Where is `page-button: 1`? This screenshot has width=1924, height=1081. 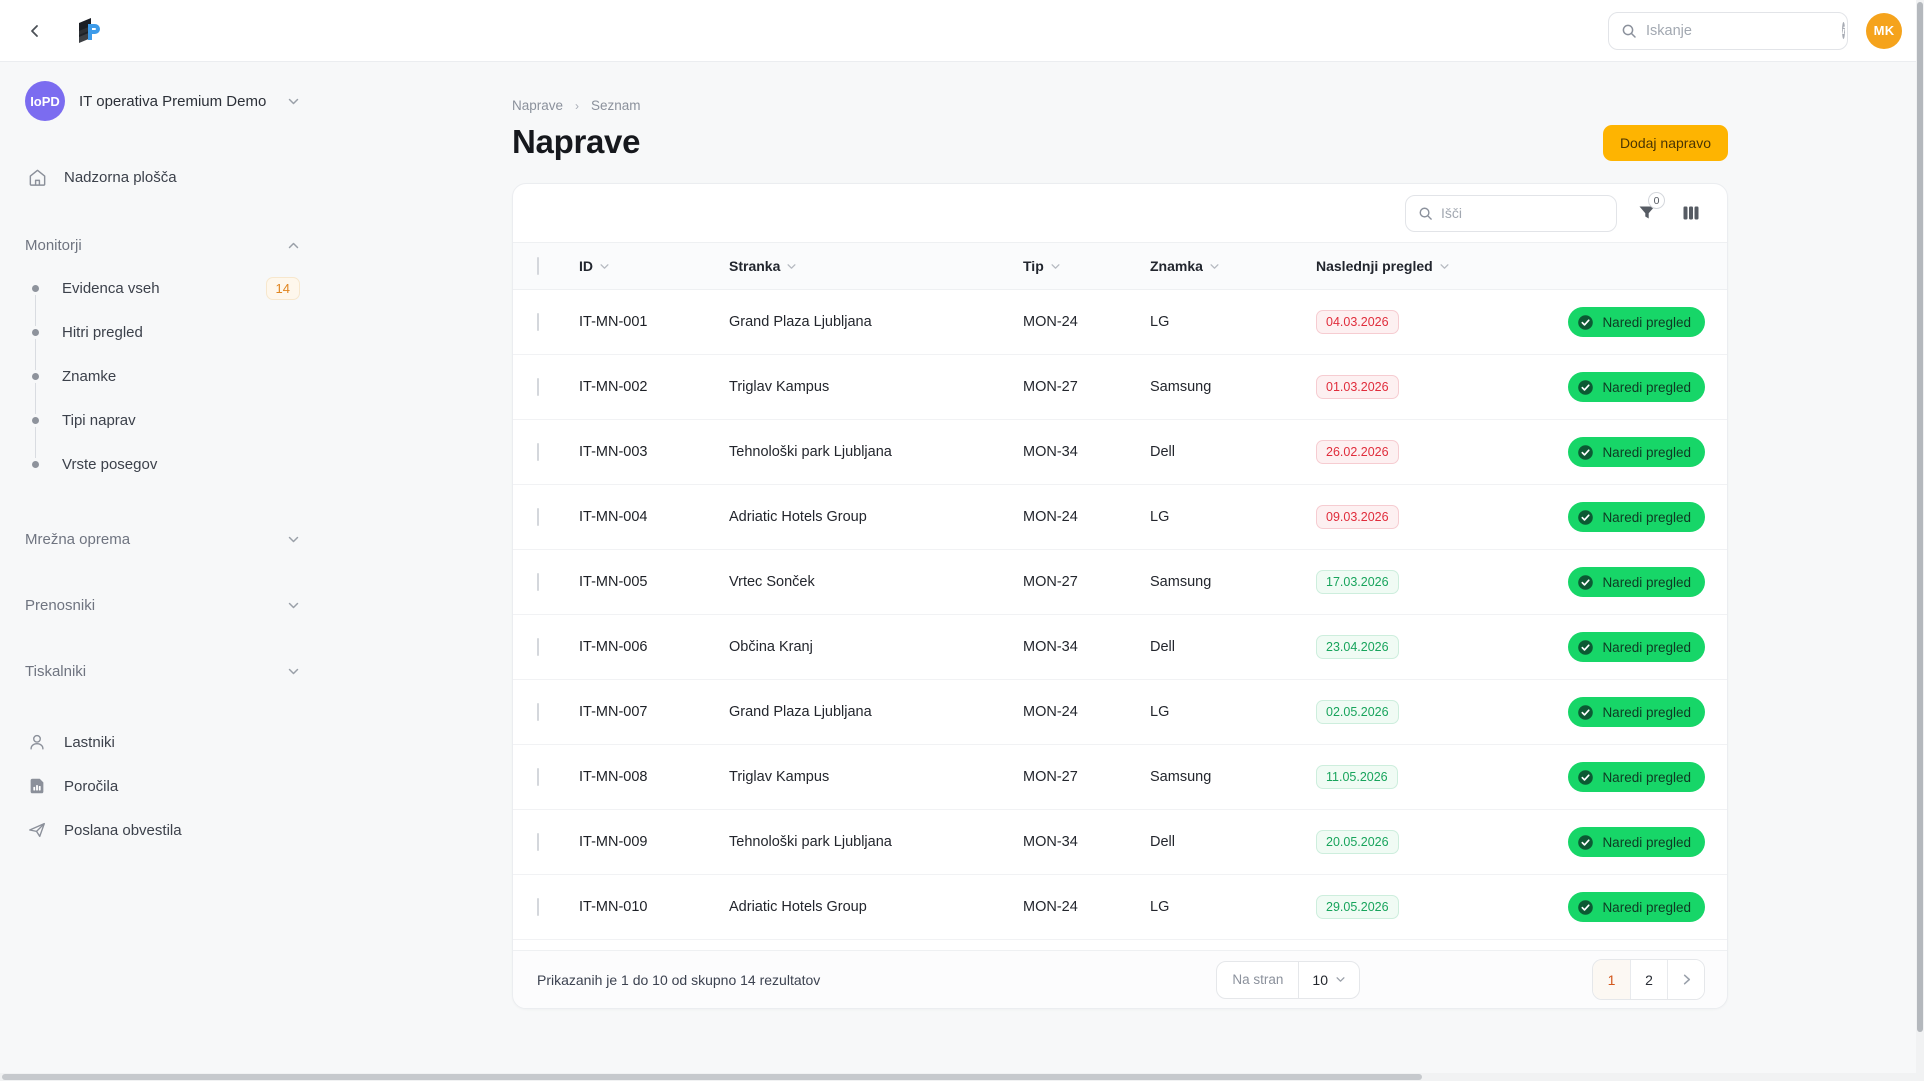
page-button: 1 is located at coordinates (1611, 979).